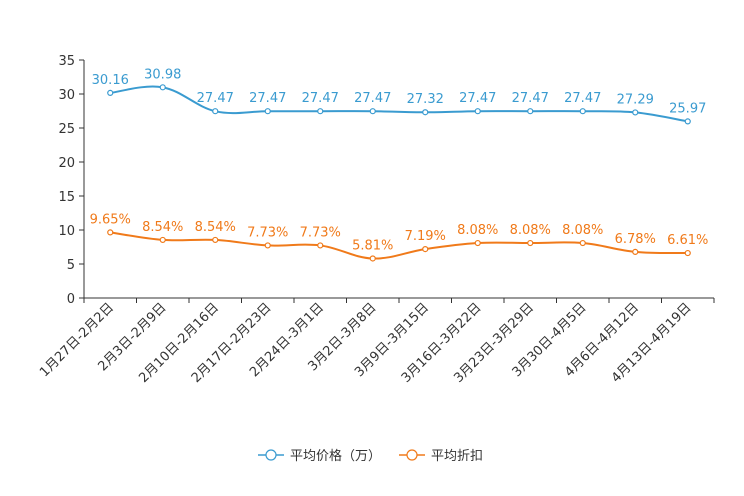 Image resolution: width=744 pixels, height=496 pixels. I want to click on data-label: 6.61%, so click(687, 240).